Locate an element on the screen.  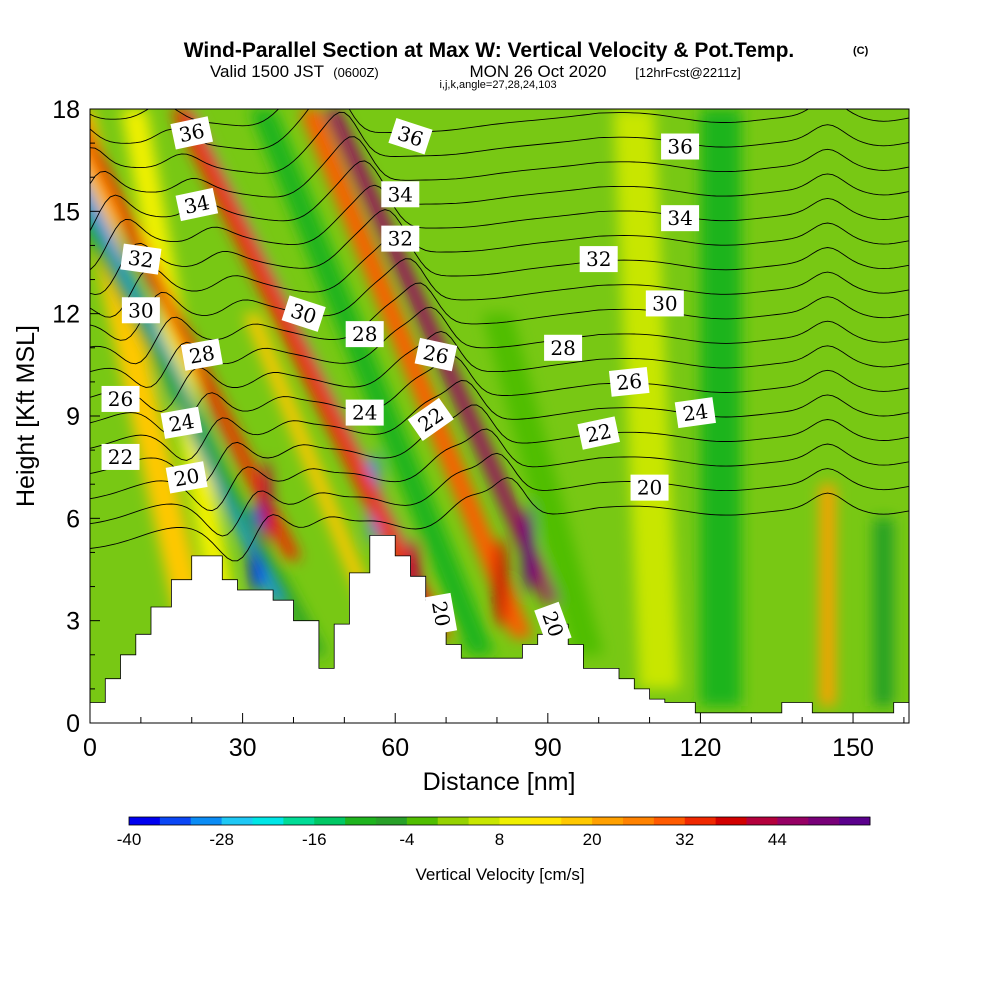
contour-label-text: 20 is located at coordinates (441, 613).